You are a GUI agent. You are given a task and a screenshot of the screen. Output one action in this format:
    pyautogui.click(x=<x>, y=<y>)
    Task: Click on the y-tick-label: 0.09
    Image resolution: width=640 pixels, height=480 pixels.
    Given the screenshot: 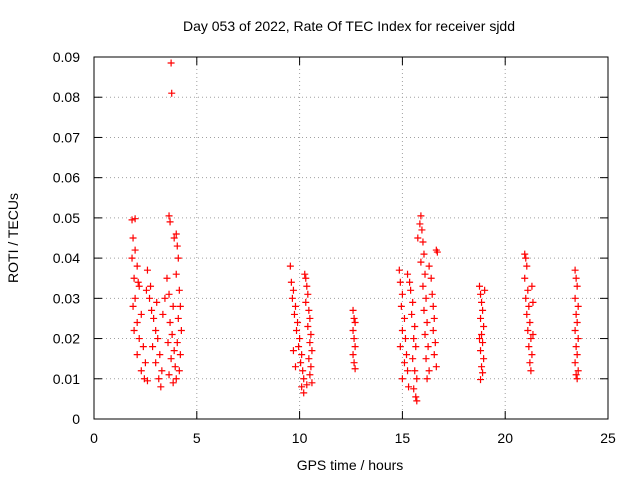 What is the action you would take?
    pyautogui.click(x=66, y=57)
    